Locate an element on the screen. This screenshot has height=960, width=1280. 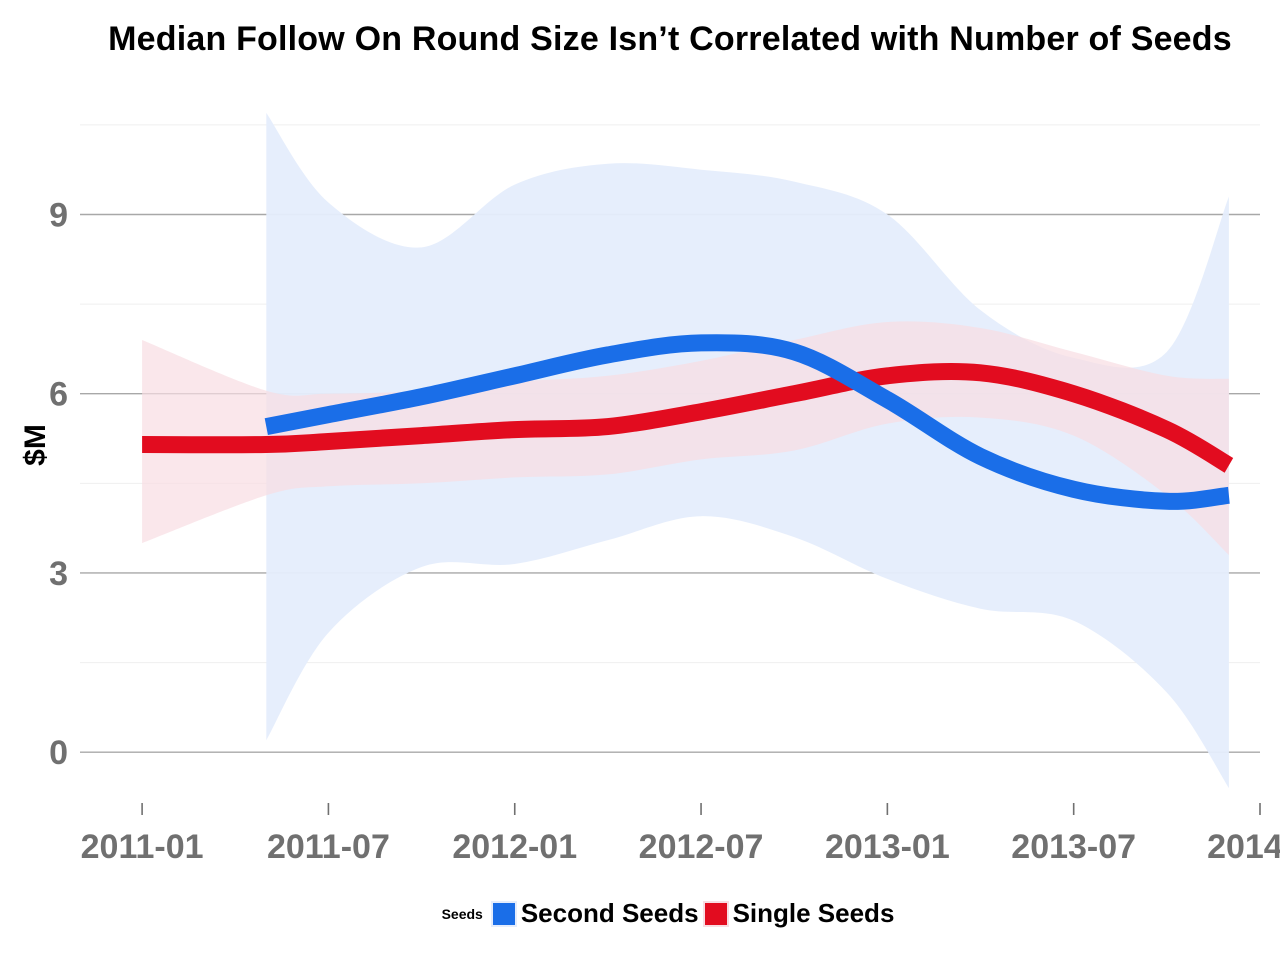
x-tick-label: 2014-0 is located at coordinates (1243, 847).